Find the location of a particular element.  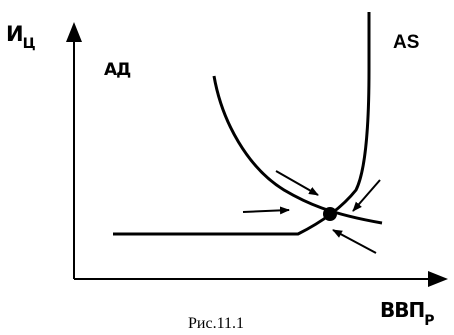

y-axis-label: ИЦ is located at coordinates (21, 37).